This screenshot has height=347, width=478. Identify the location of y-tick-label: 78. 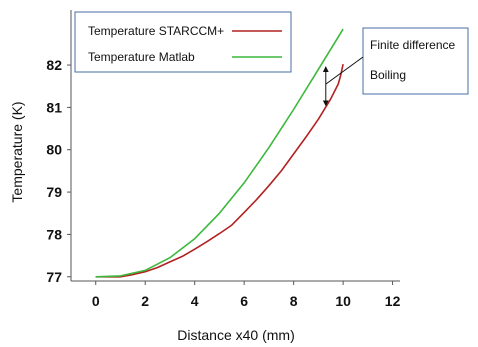
(54, 234).